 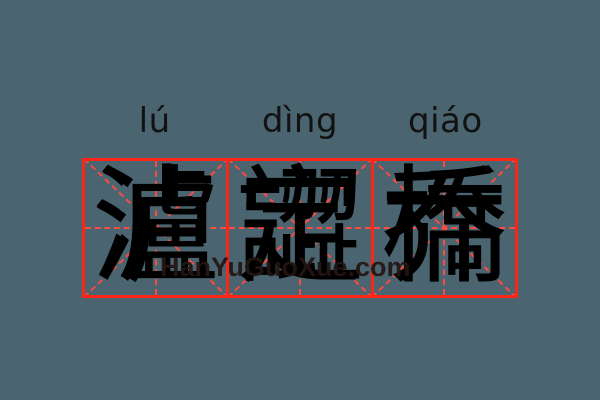 What do you see at coordinates (300, 121) in the screenshot?
I see `pinyin-label-ding: dìng` at bounding box center [300, 121].